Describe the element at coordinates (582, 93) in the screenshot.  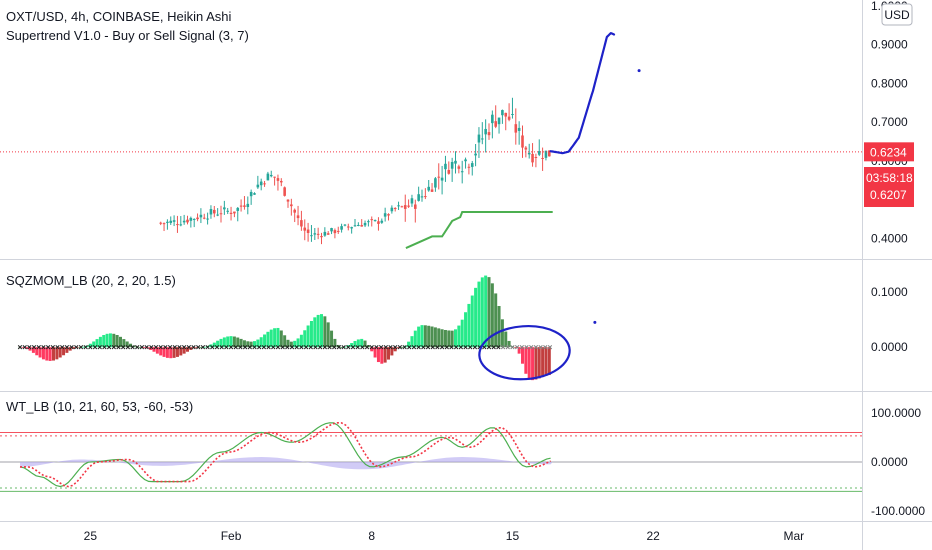
I see `drawn-forecast-curve` at that location.